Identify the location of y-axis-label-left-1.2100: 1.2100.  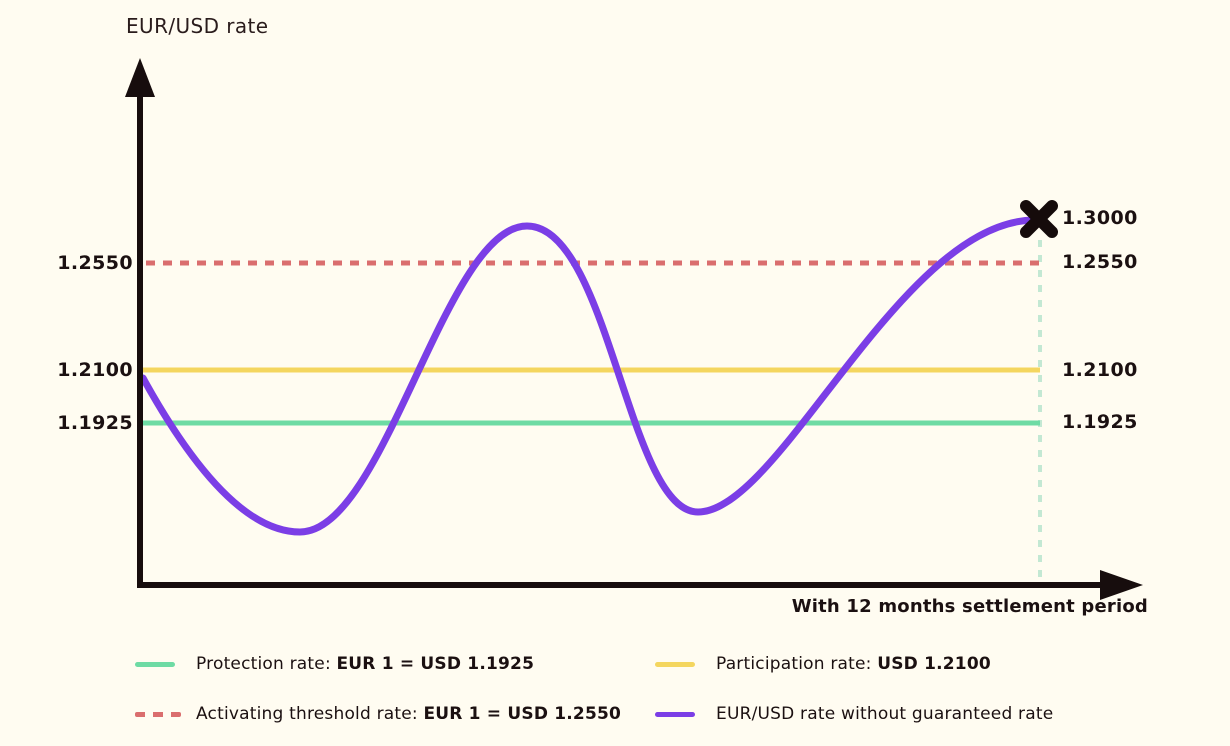
(95, 370).